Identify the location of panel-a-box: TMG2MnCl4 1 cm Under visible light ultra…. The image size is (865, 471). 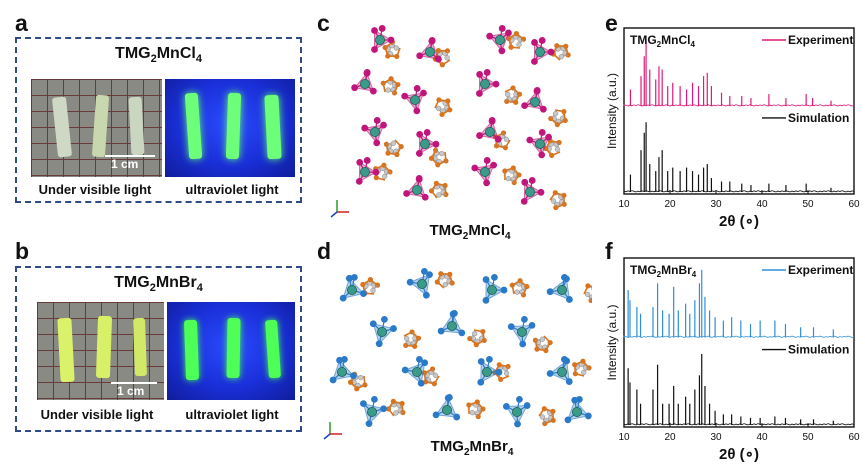
(158, 120).